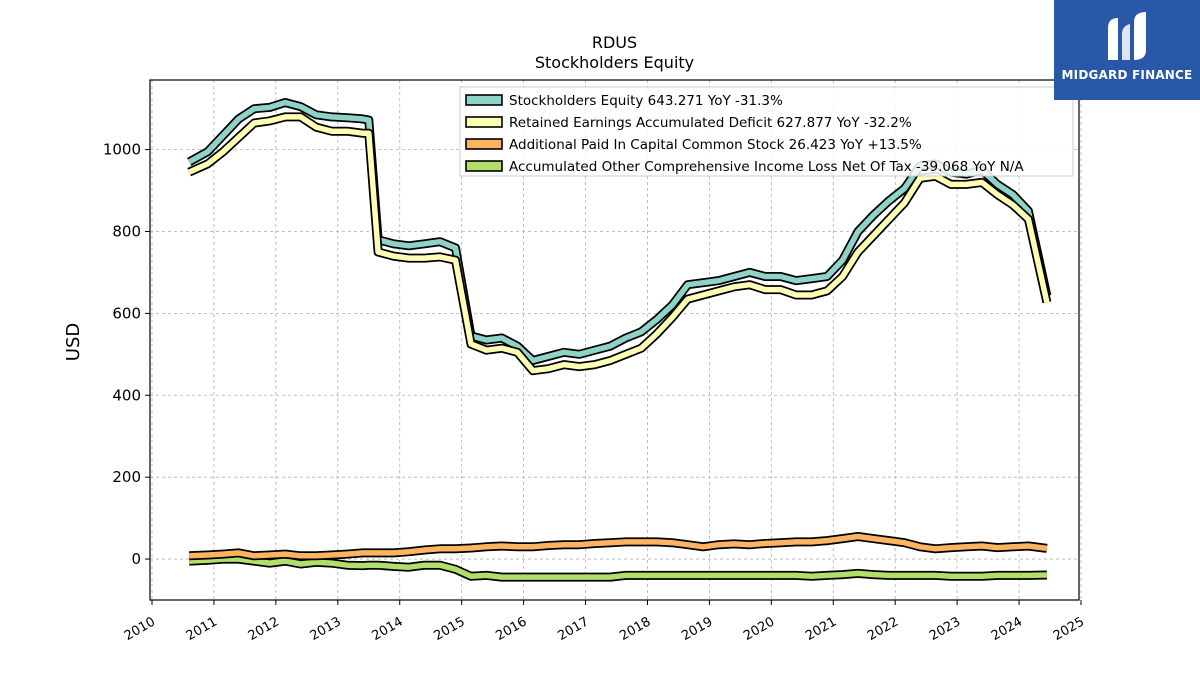  Describe the element at coordinates (126, 477) in the screenshot. I see `y-tick-label: 200` at that location.